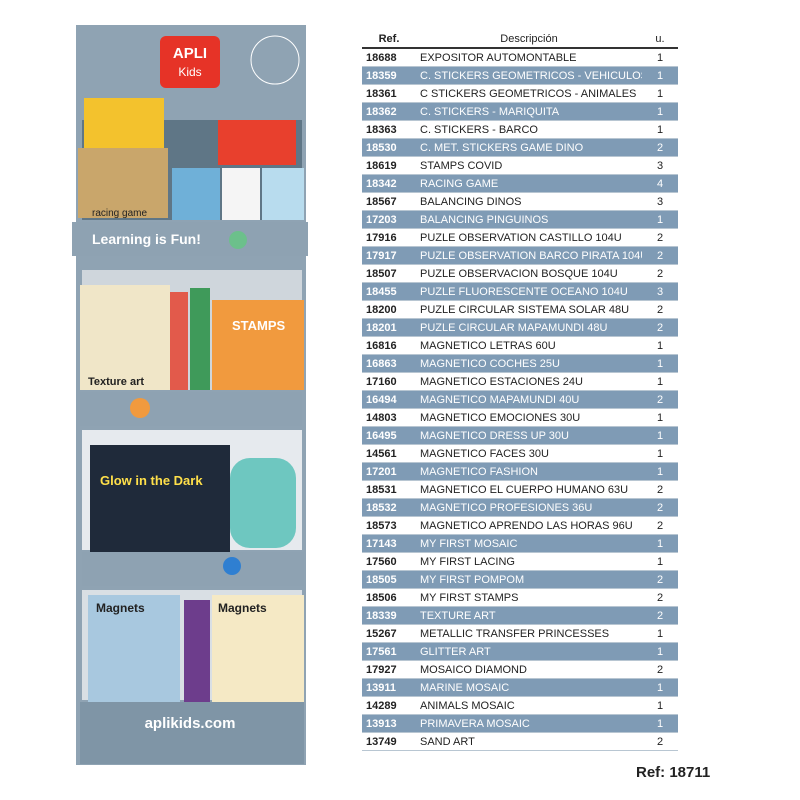 This screenshot has width=800, height=800. What do you see at coordinates (529, 111) in the screenshot?
I see `description-cell: C. STICKERS - MARIQUITA` at bounding box center [529, 111].